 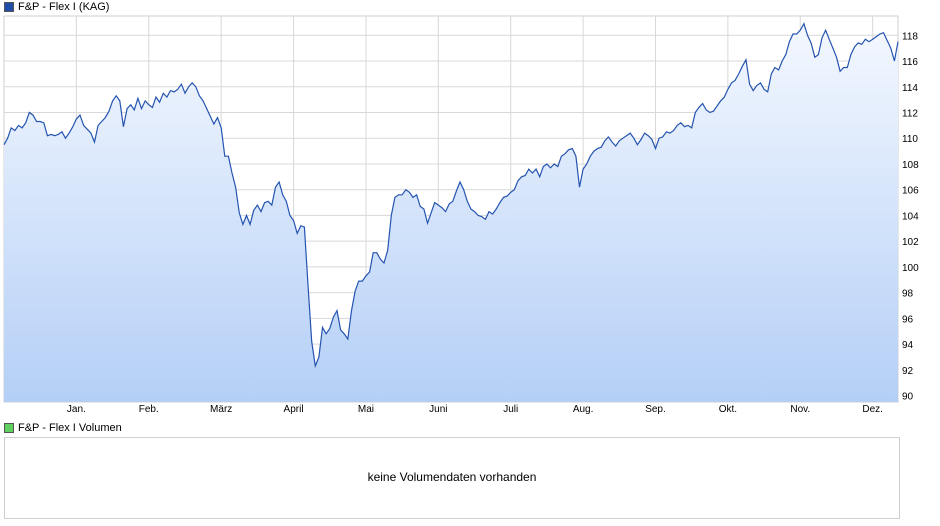 What do you see at coordinates (149, 409) in the screenshot?
I see `x-tick-label: Feb.` at bounding box center [149, 409].